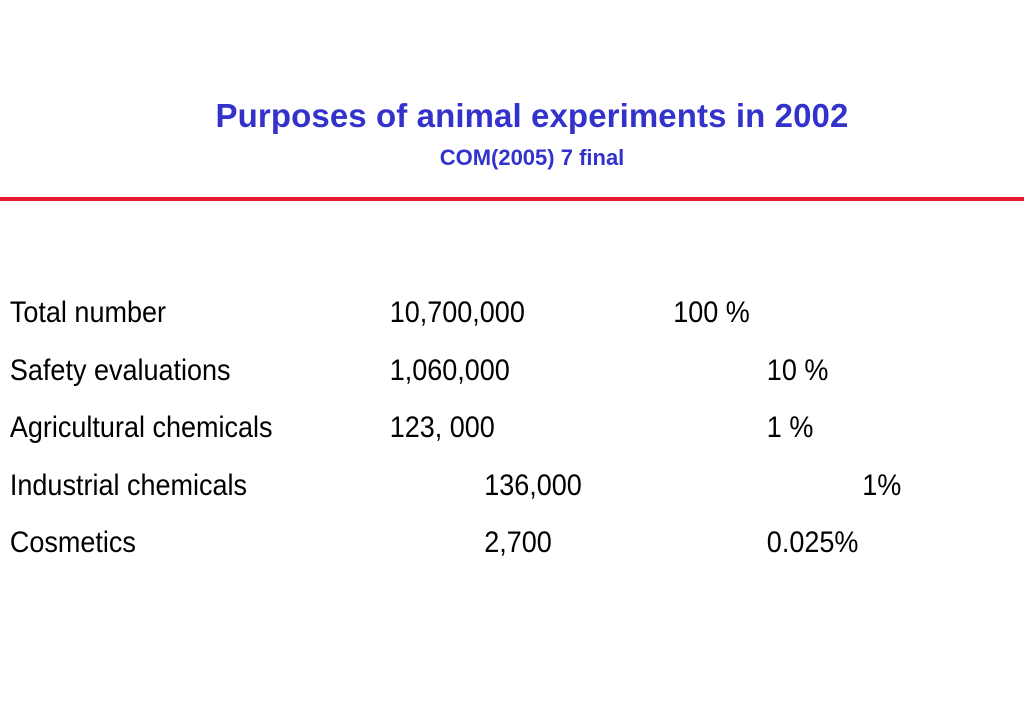  I want to click on row-count: 123, 000, so click(442, 427).